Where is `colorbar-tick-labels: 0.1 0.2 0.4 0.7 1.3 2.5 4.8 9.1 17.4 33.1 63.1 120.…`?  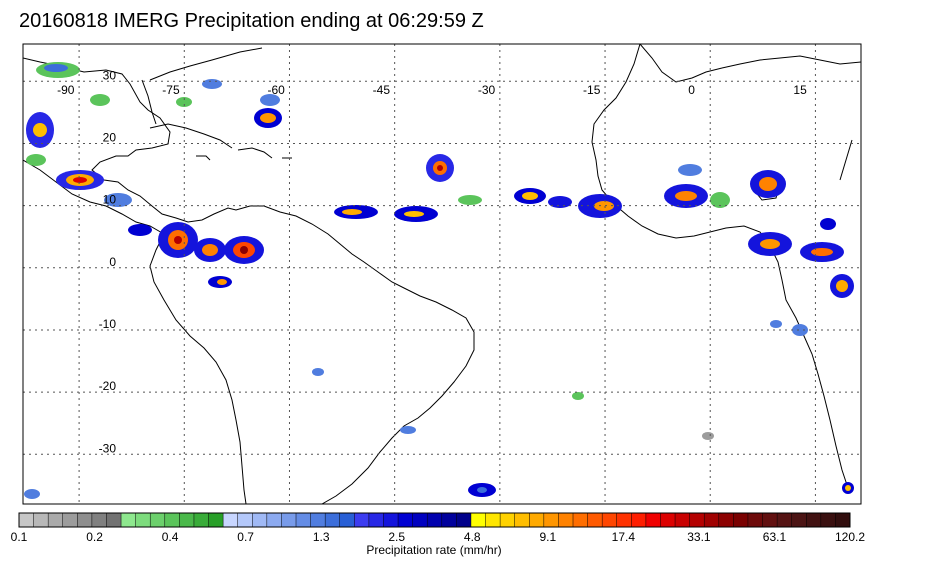 colorbar-tick-labels: 0.1 0.2 0.4 0.7 1.3 2.5 4.8 9.1 17.4 33.1 63.1 120.… is located at coordinates (438, 537).